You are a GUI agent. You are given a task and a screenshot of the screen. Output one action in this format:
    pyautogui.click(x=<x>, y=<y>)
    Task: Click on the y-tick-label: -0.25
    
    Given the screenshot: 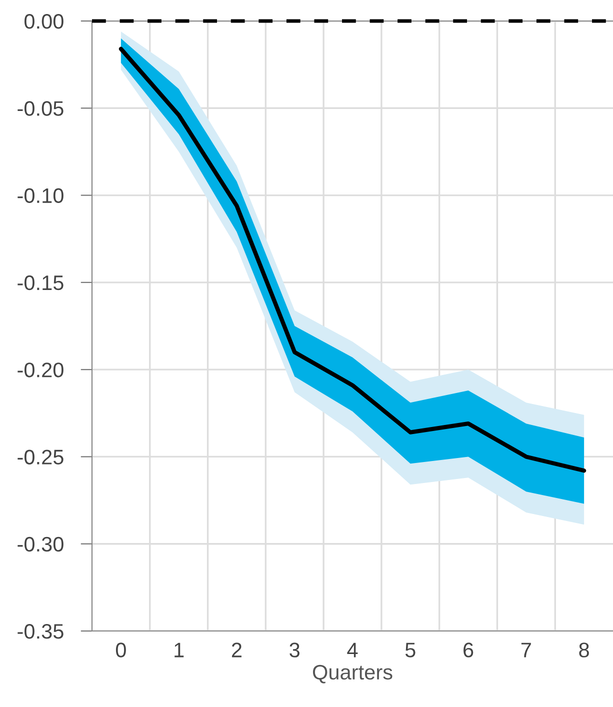 What is the action you would take?
    pyautogui.click(x=41, y=457)
    